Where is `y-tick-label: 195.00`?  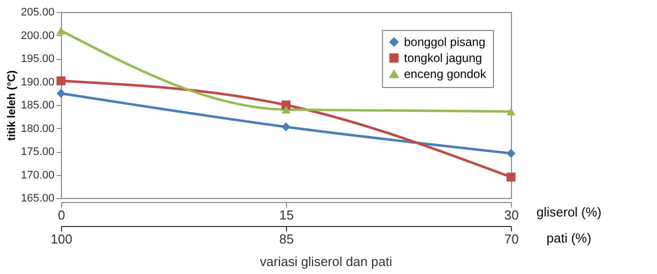
y-tick-label: 195.00 is located at coordinates (37, 59).